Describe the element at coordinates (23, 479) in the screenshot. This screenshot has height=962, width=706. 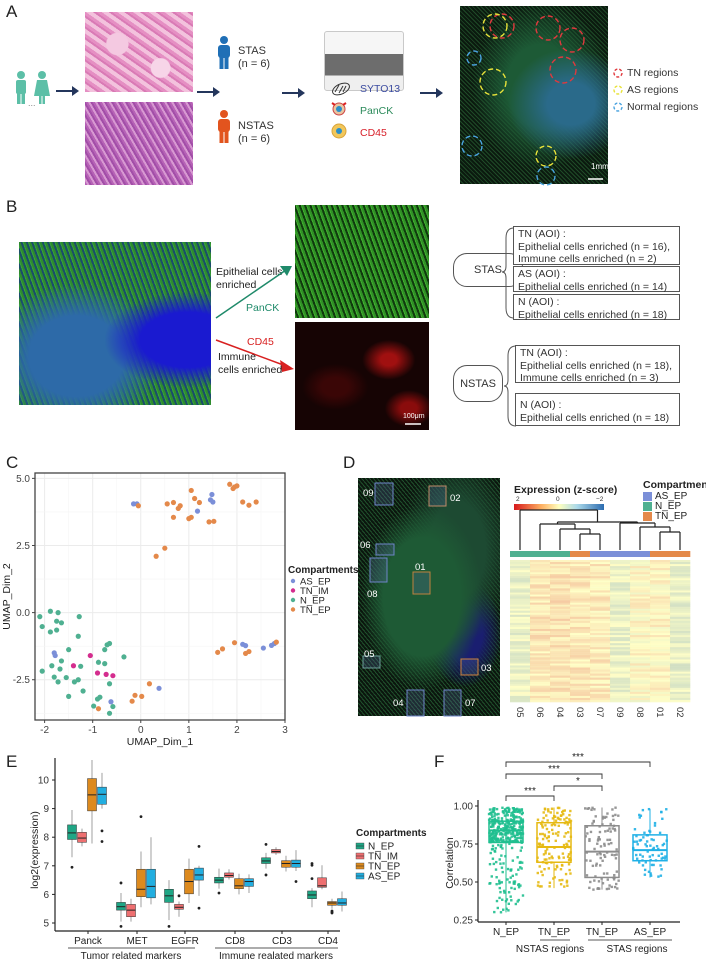
I see `svg-text: 5.0` at that location.